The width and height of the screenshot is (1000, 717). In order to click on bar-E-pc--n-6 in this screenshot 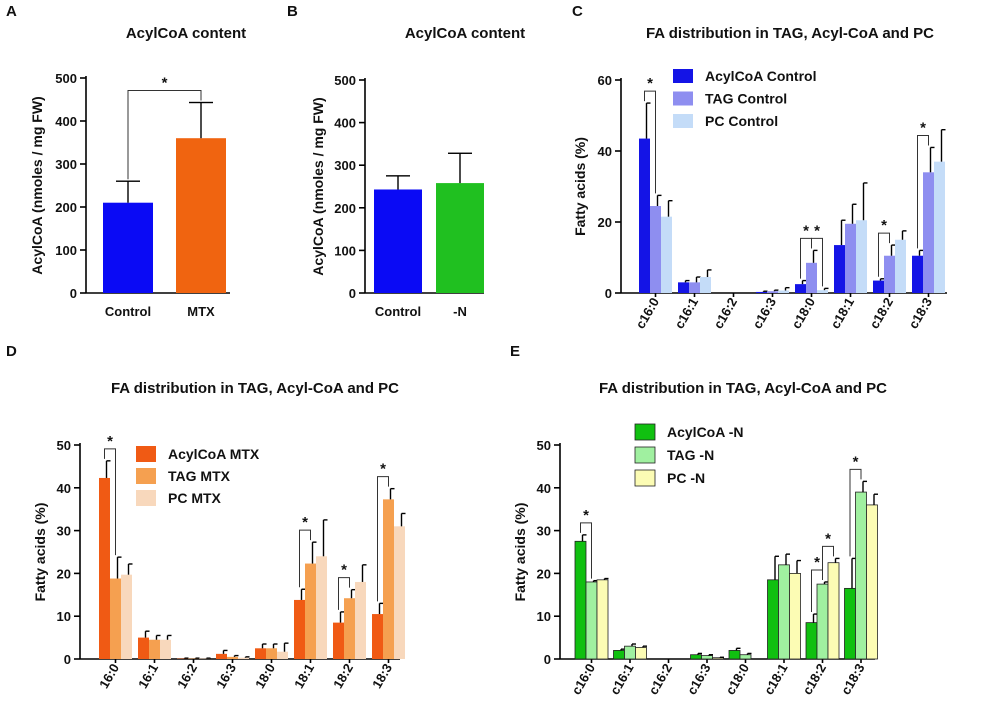, I will do `click(833, 611)`.